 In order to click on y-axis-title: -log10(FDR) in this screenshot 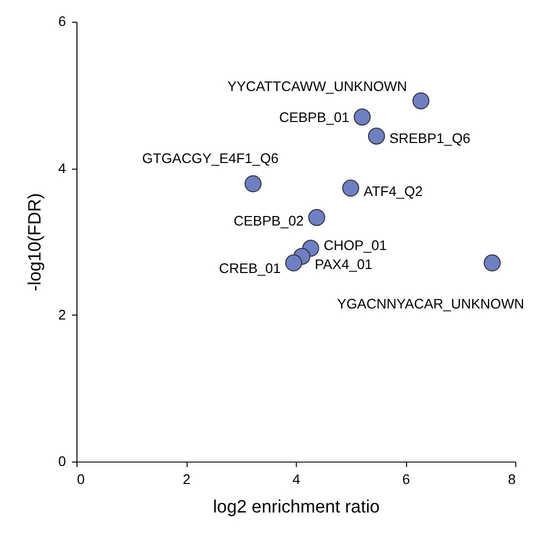, I will do `click(34, 242)`.